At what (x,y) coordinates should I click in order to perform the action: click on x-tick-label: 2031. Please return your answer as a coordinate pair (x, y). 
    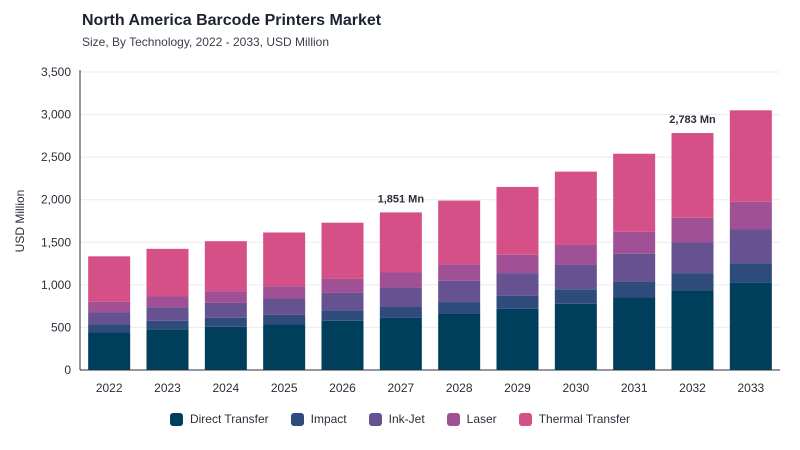
    Looking at the image, I should click on (634, 388).